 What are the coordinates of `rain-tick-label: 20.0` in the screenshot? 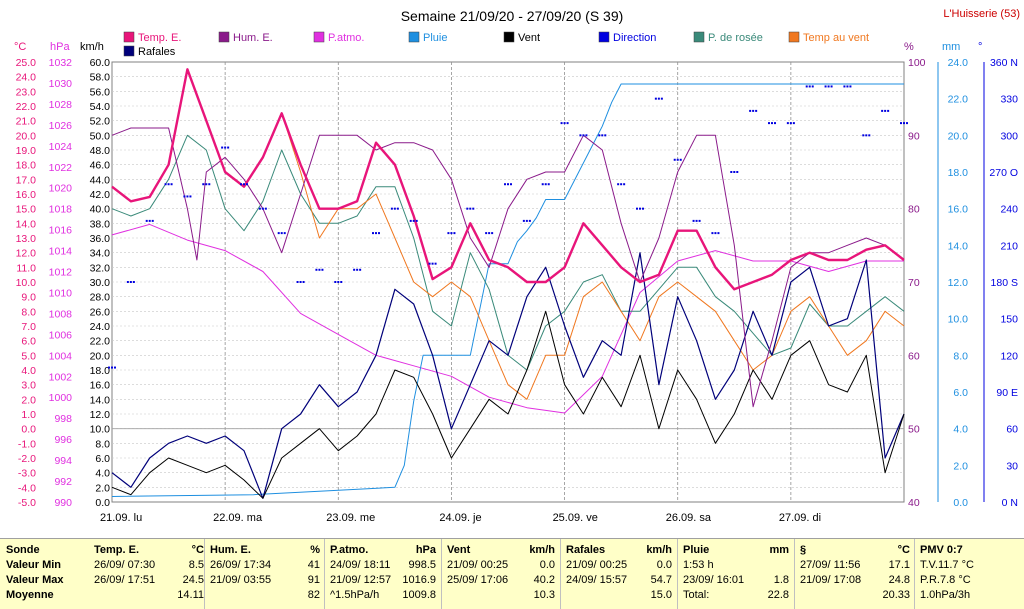 It's located at (958, 136).